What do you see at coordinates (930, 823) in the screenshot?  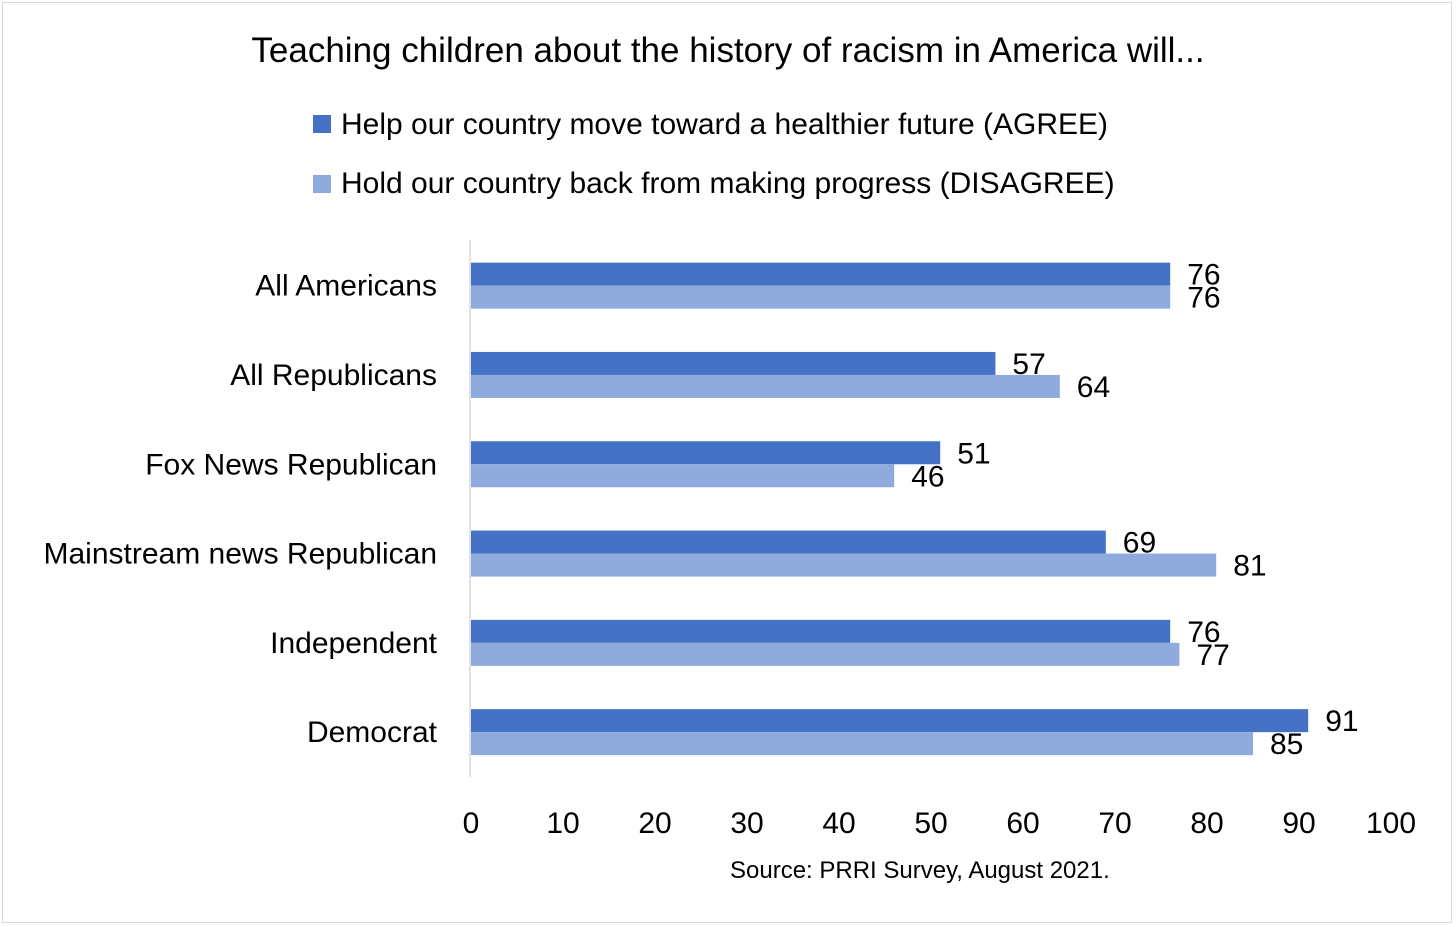 I see `x-tick-label-50: 50` at bounding box center [930, 823].